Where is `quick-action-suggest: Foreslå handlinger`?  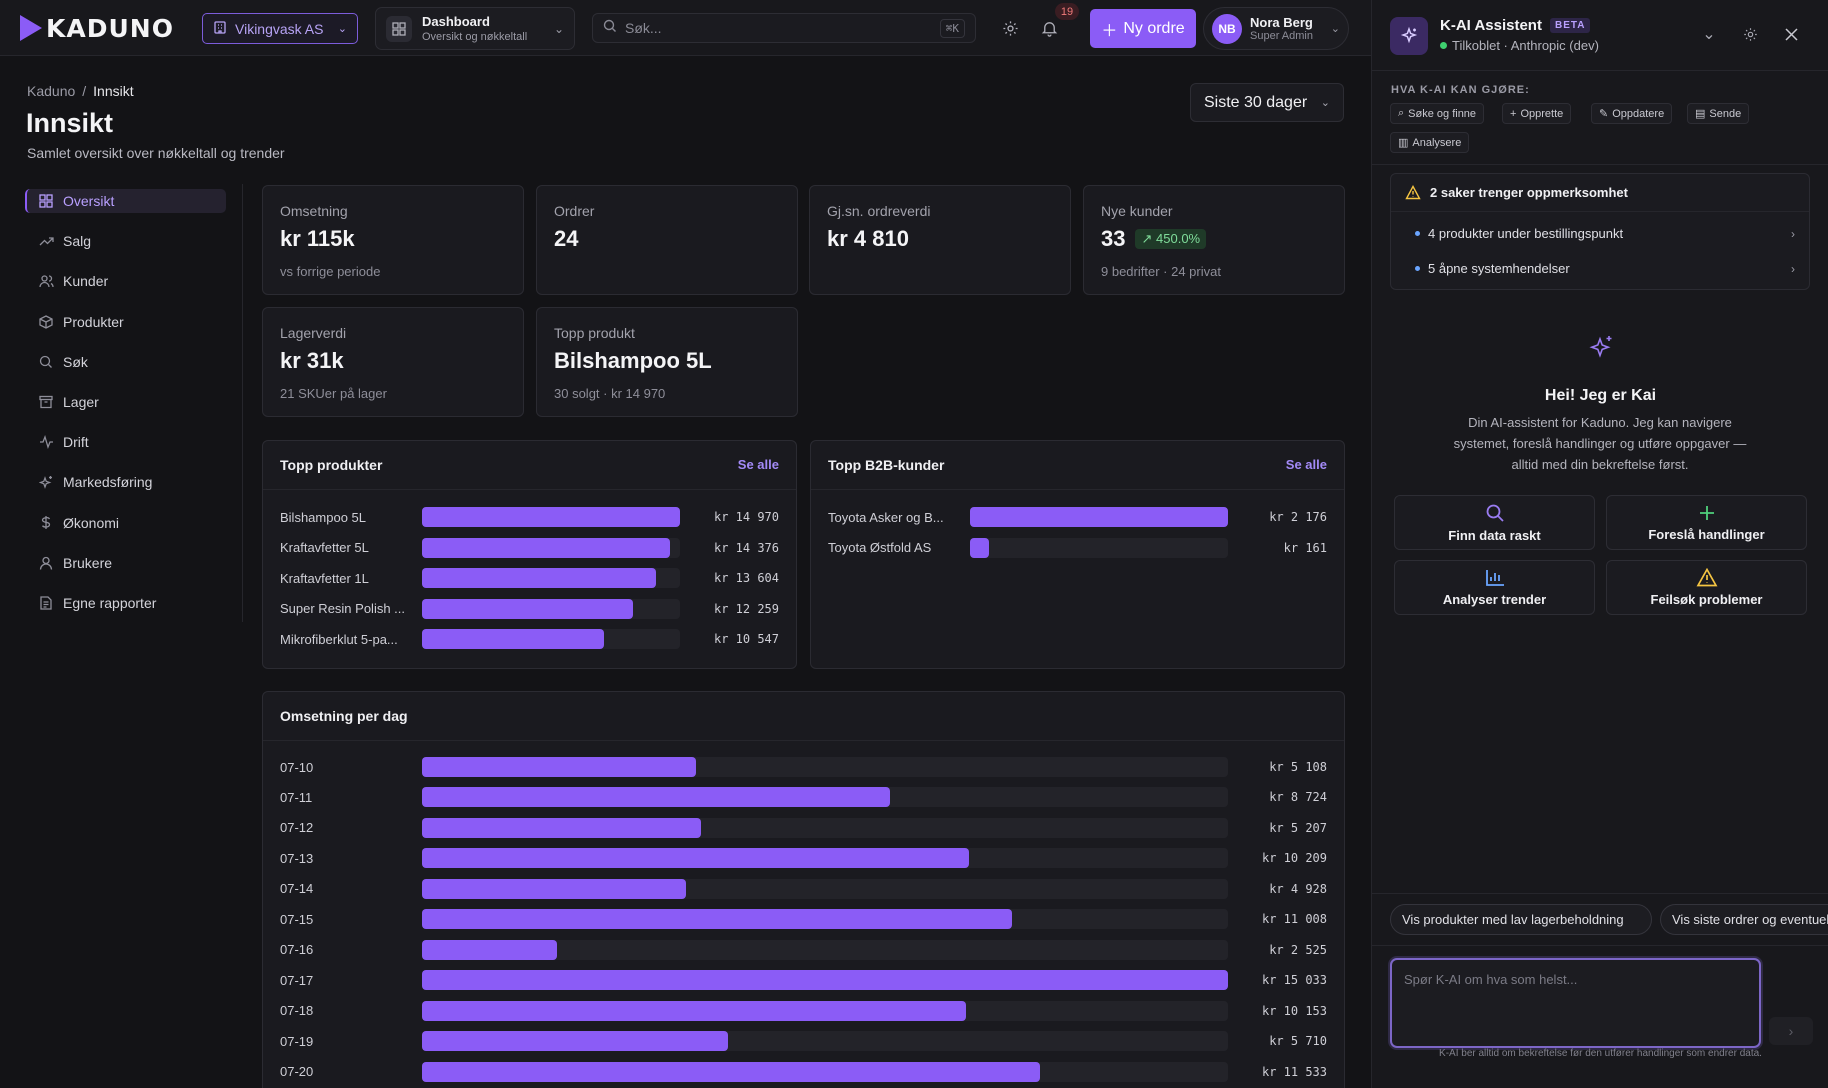
quick-action-suggest: Foreslå handlinger is located at coordinates (1706, 522).